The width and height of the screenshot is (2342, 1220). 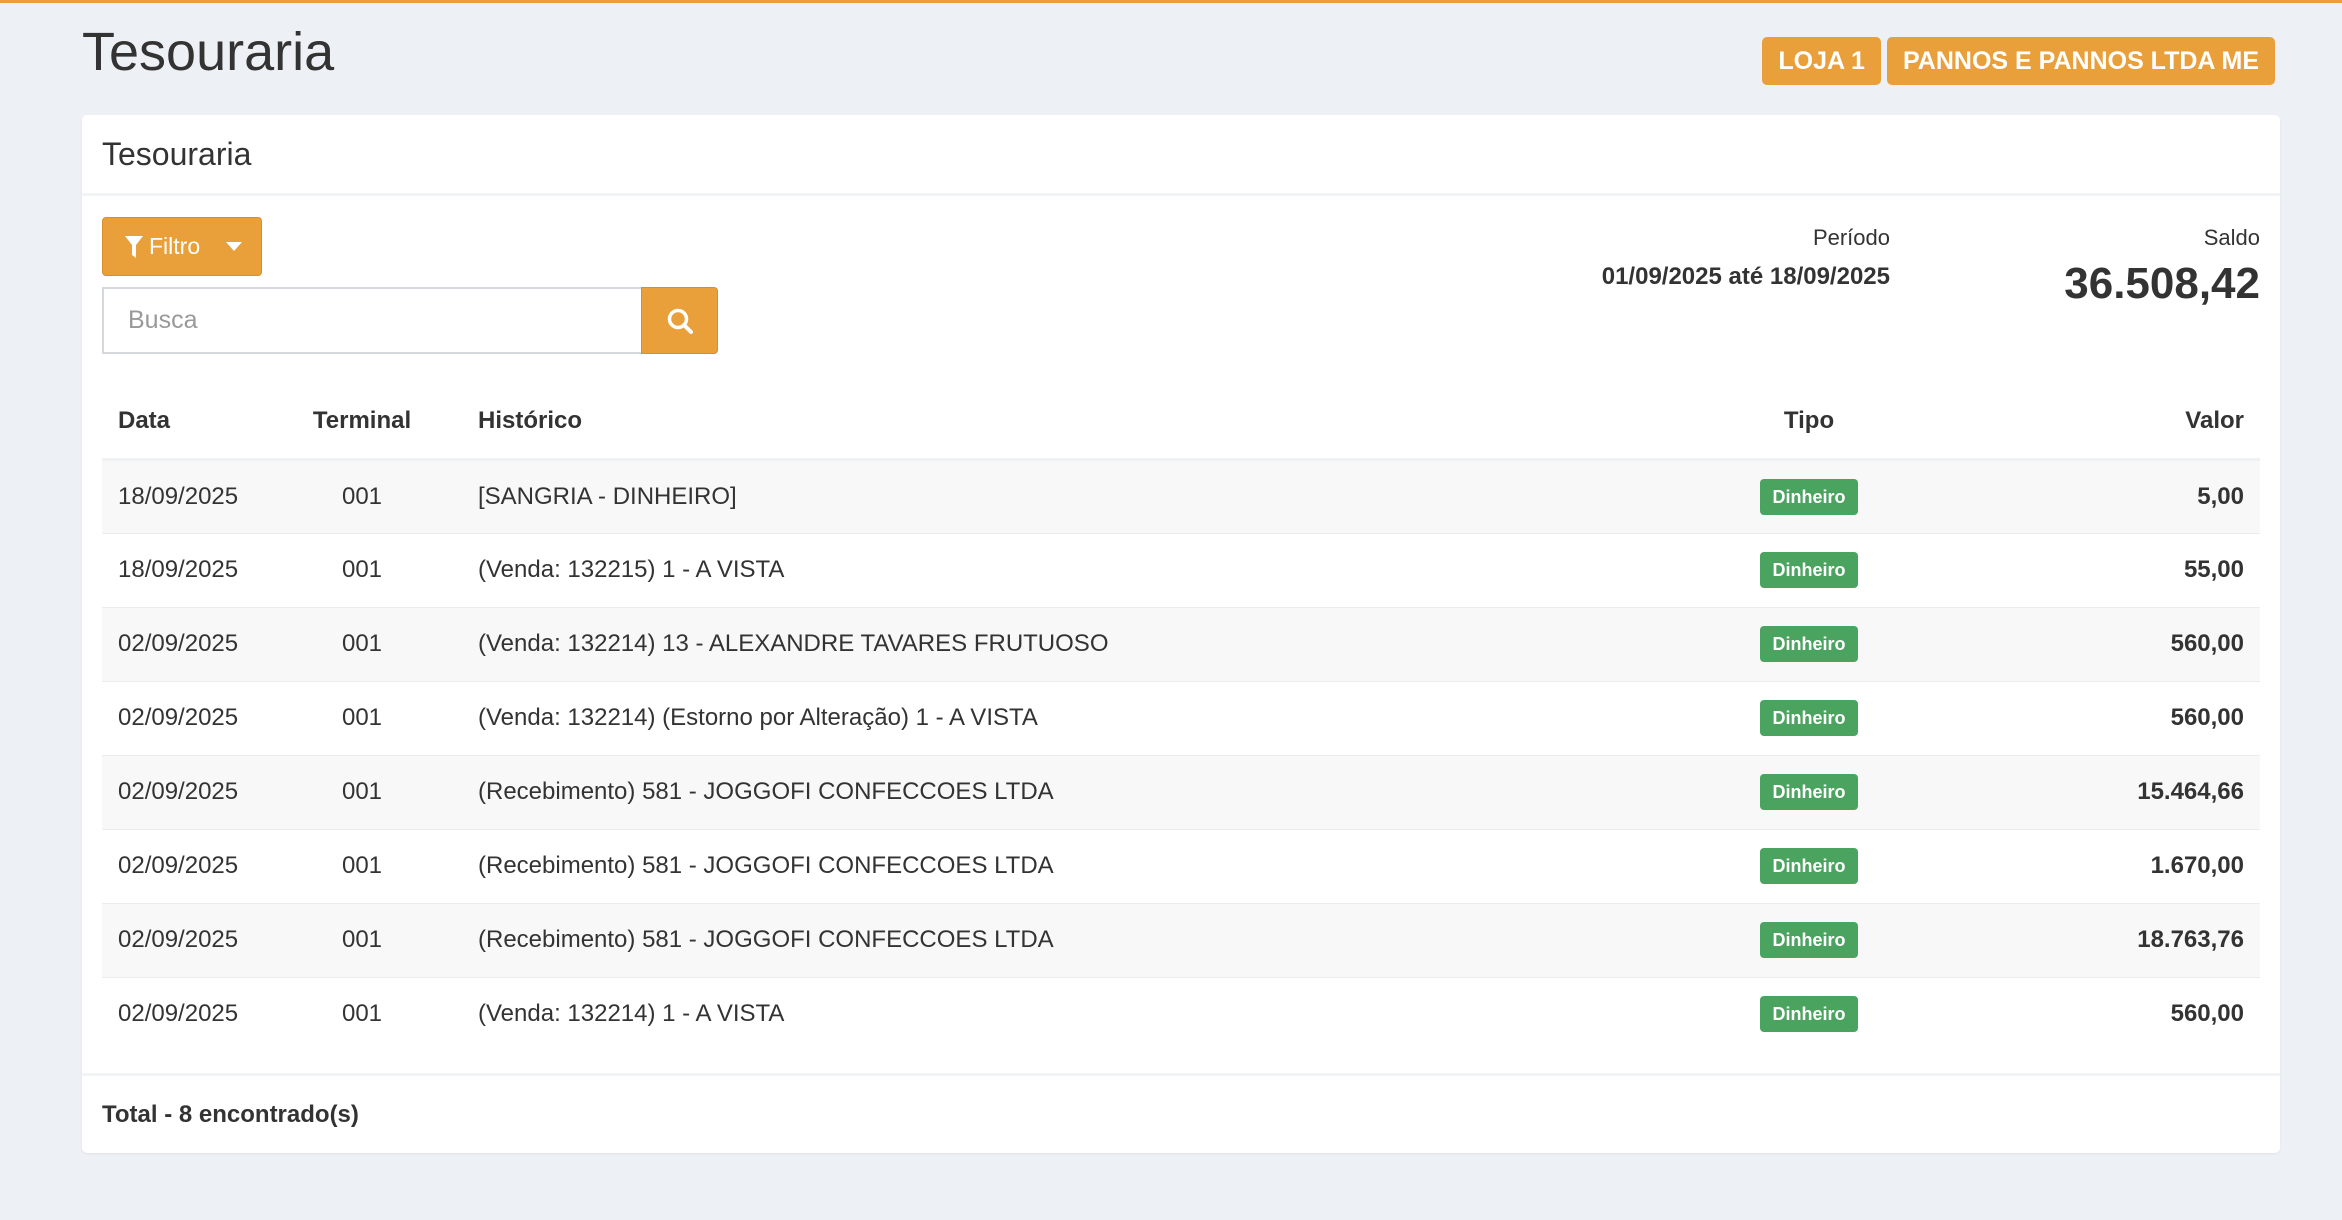 I want to click on header-data: Data, so click(x=182, y=422).